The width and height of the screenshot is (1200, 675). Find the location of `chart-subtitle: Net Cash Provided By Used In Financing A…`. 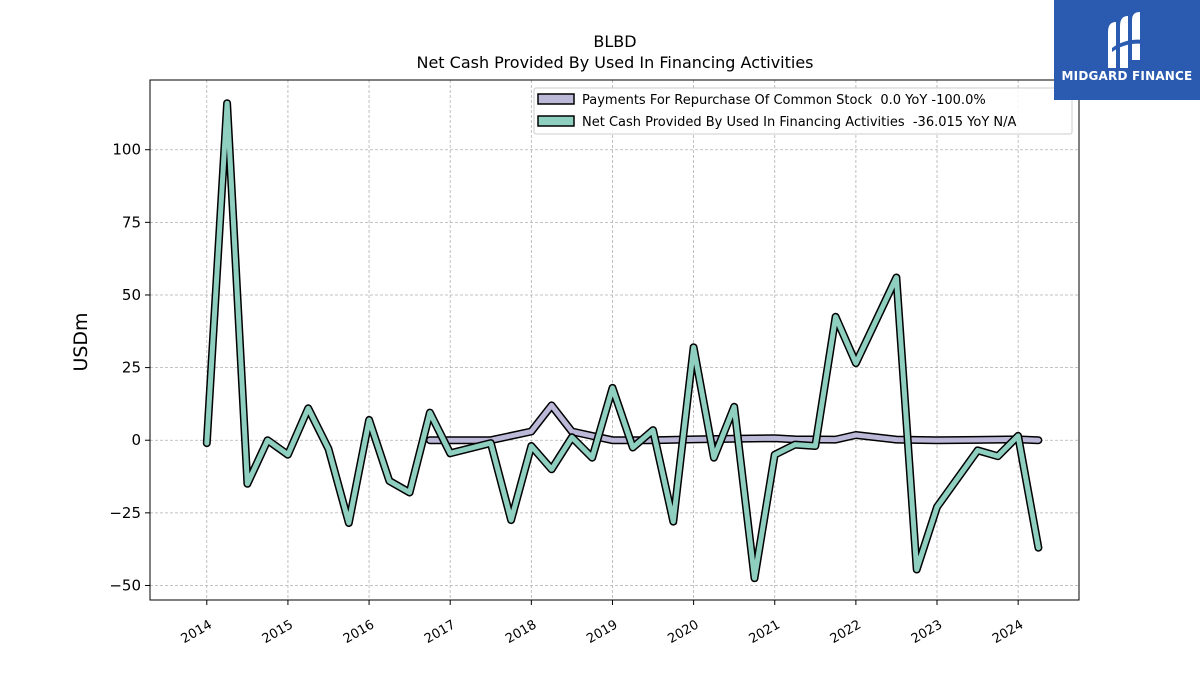

chart-subtitle: Net Cash Provided By Used In Financing A… is located at coordinates (614, 62).